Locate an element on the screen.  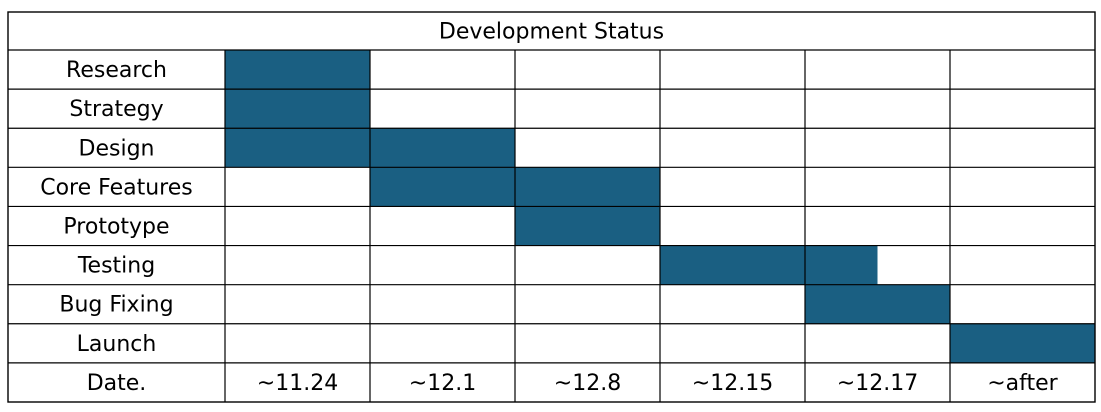
task-label-4: Prototype is located at coordinates (116, 227).